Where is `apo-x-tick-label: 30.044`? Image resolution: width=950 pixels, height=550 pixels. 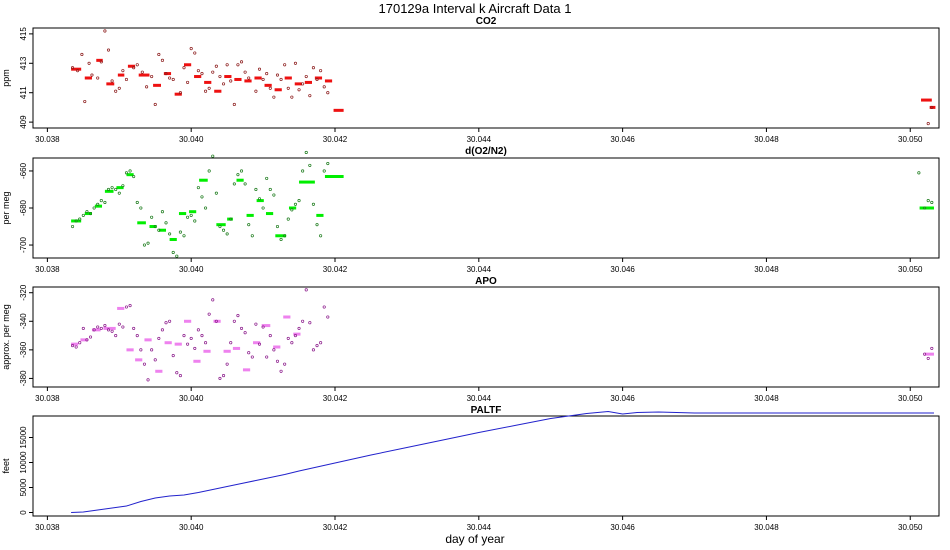
apo-x-tick-label: 30.044 is located at coordinates (479, 398).